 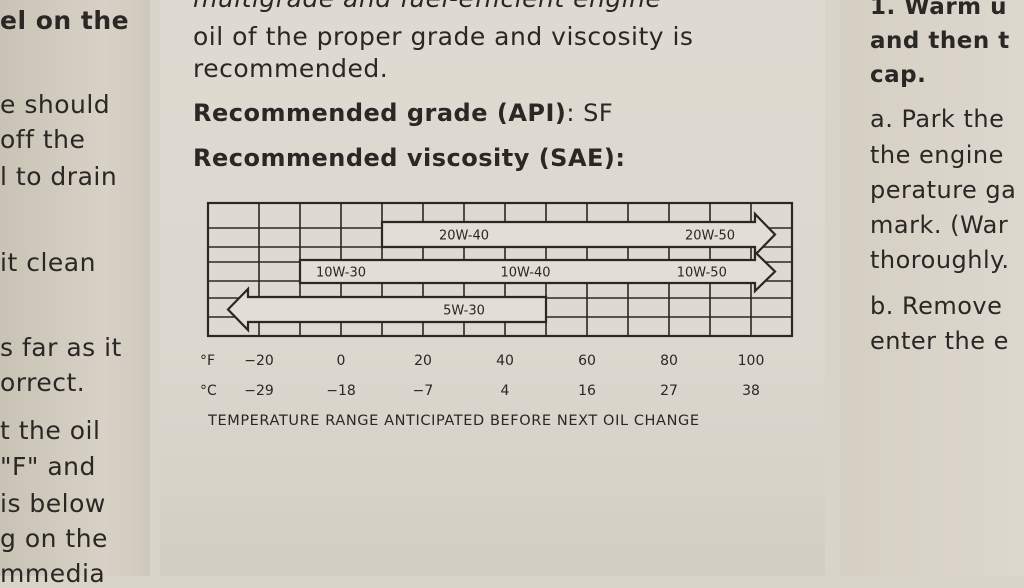 What do you see at coordinates (59, 176) in the screenshot?
I see `left-column-line: l to drain` at bounding box center [59, 176].